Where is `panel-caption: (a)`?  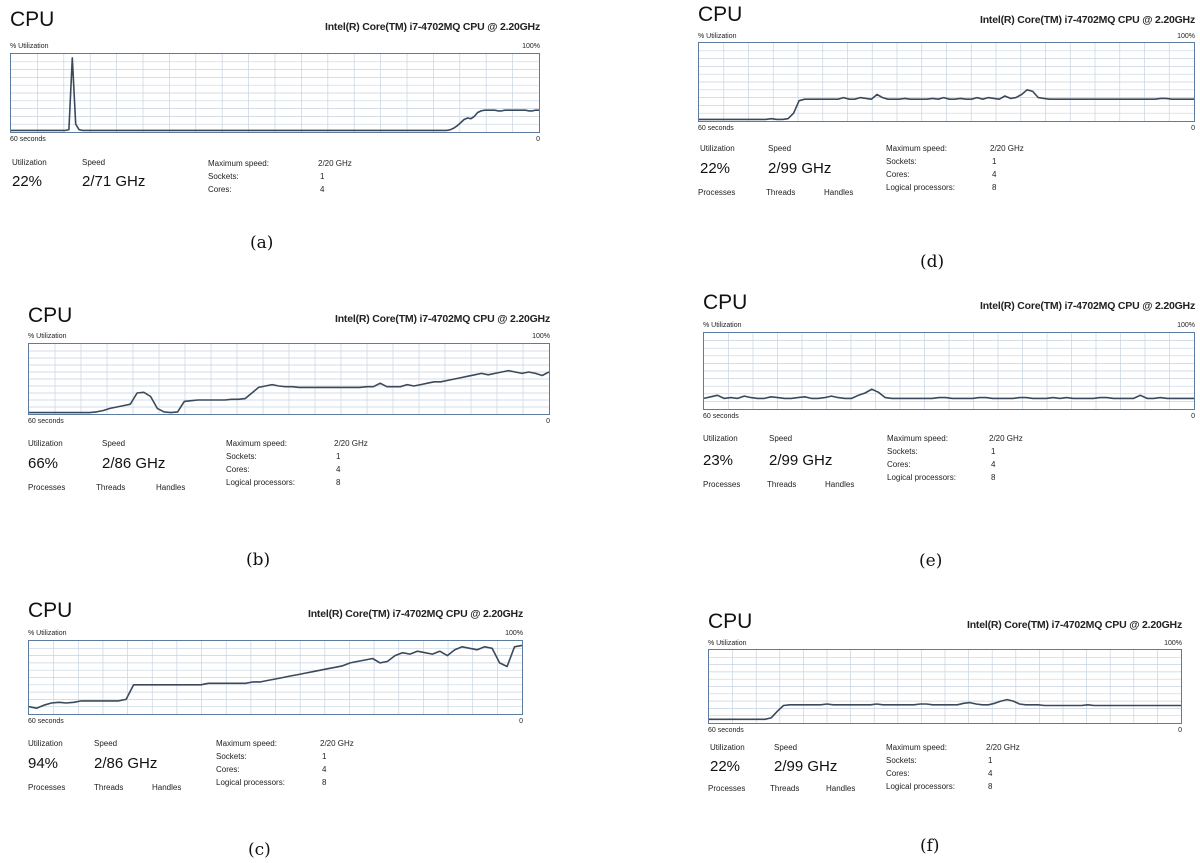 panel-caption: (a) is located at coordinates (262, 243).